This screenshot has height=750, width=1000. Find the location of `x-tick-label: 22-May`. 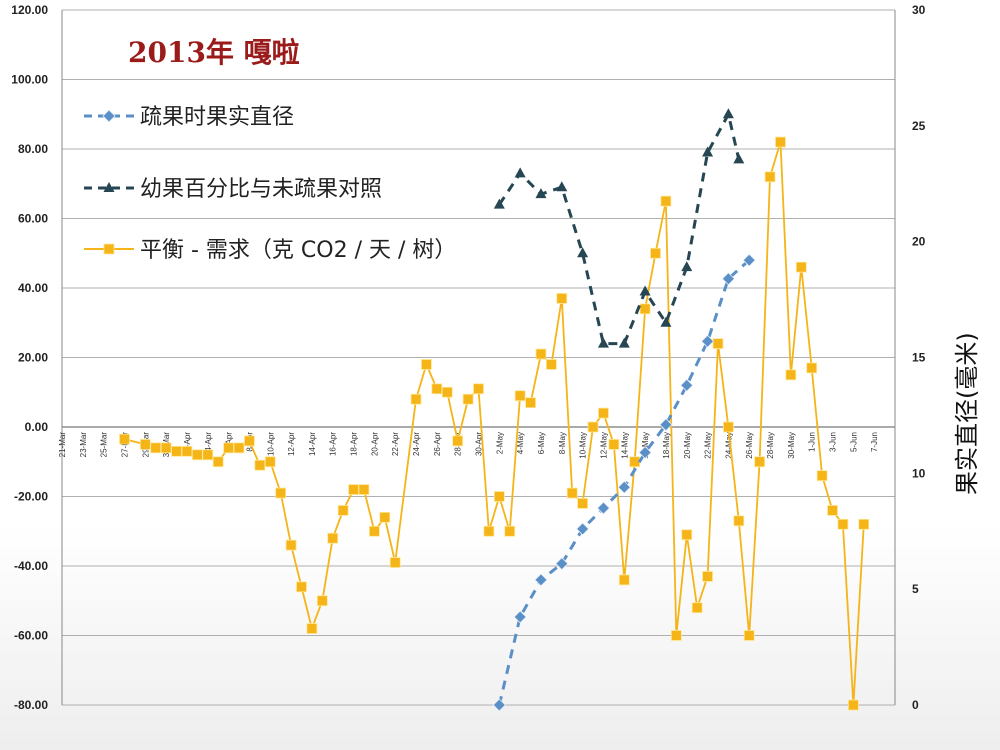

x-tick-label: 22-May is located at coordinates (708, 445).